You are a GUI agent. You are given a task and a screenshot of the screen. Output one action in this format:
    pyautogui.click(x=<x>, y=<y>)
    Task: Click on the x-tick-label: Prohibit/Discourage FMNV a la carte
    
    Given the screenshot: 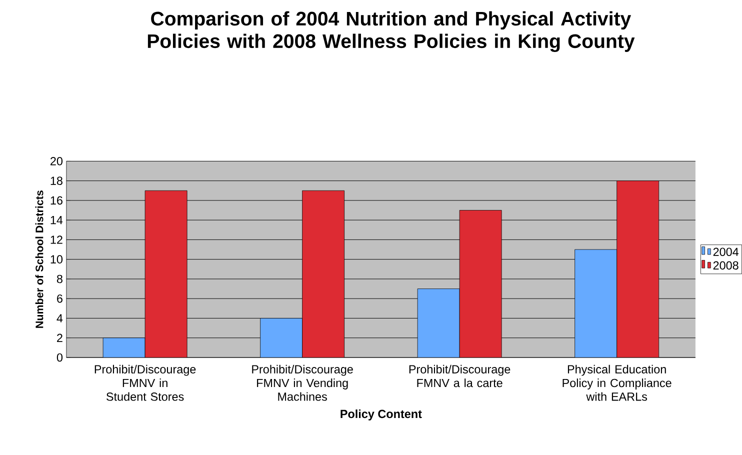 What is the action you would take?
    pyautogui.click(x=459, y=376)
    